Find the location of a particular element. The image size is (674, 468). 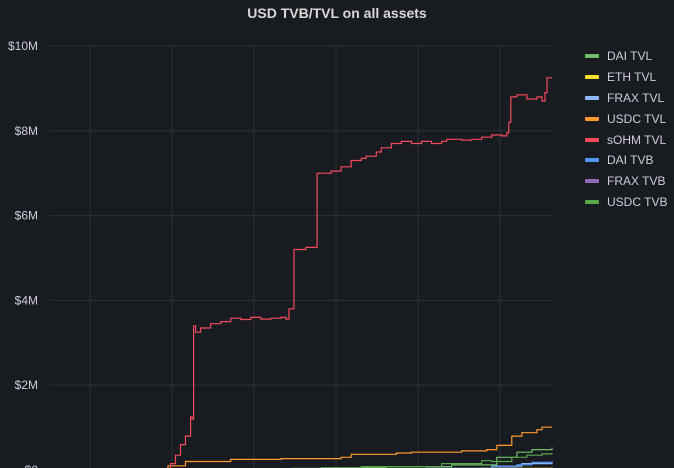

legend-item: FRAX TVB is located at coordinates (626, 181).